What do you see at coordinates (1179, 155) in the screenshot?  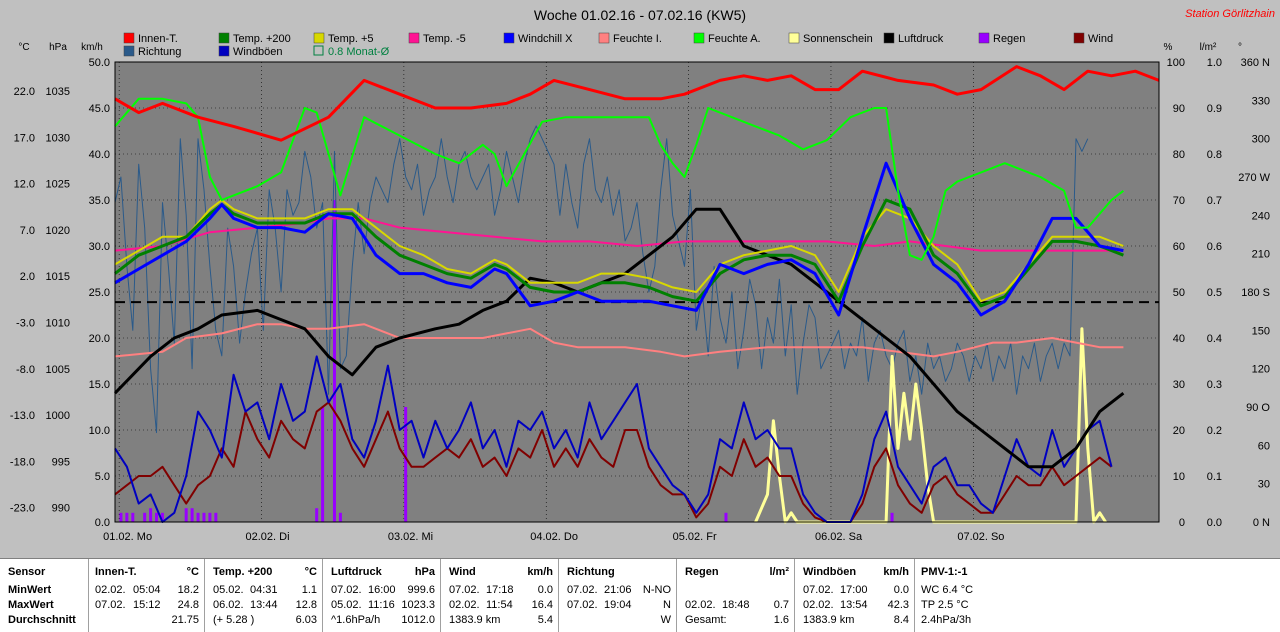 I see `y-tick-percent: 80` at bounding box center [1179, 155].